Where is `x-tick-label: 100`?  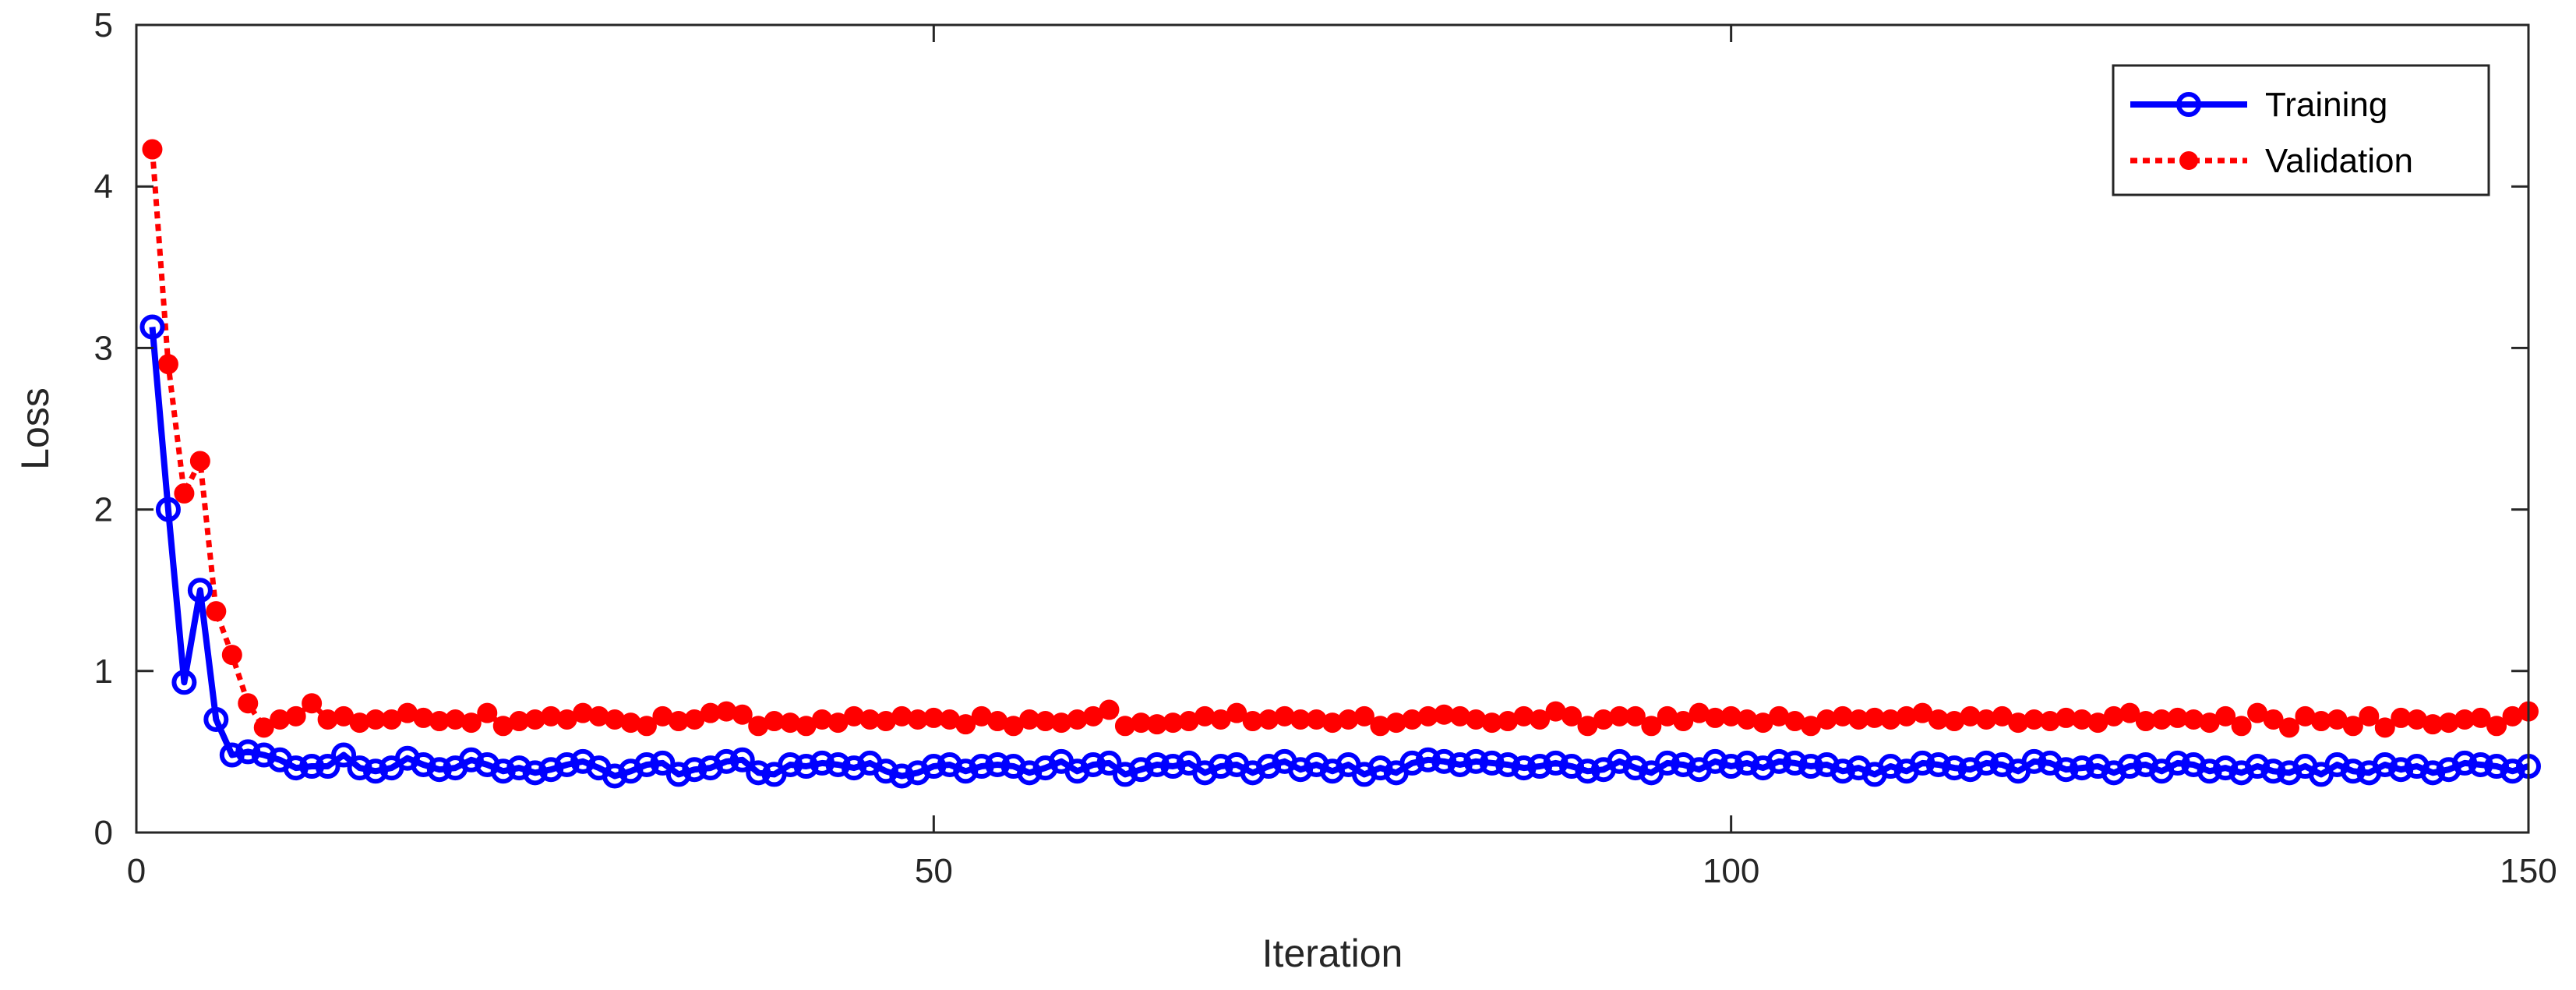
x-tick-label: 100 is located at coordinates (1731, 871).